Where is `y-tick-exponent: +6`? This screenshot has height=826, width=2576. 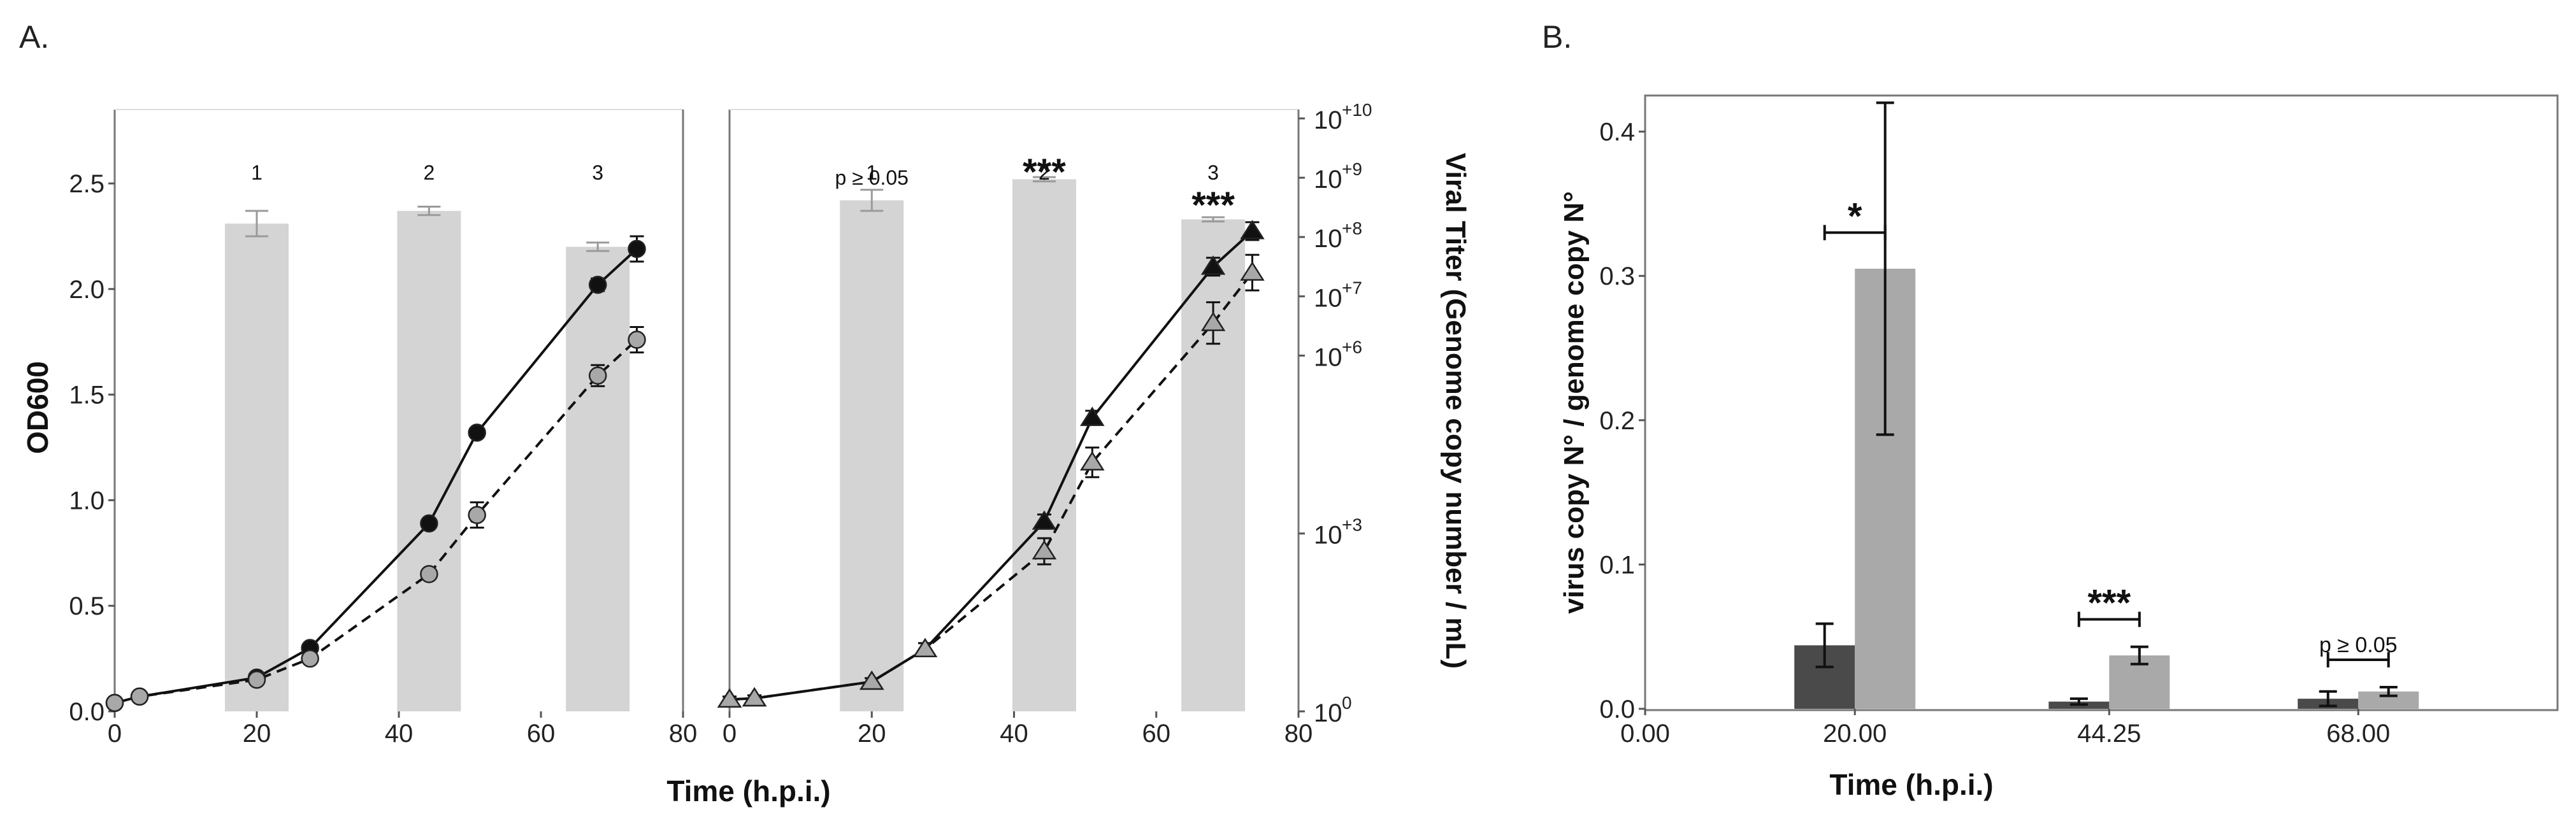 y-tick-exponent: +6 is located at coordinates (1352, 347).